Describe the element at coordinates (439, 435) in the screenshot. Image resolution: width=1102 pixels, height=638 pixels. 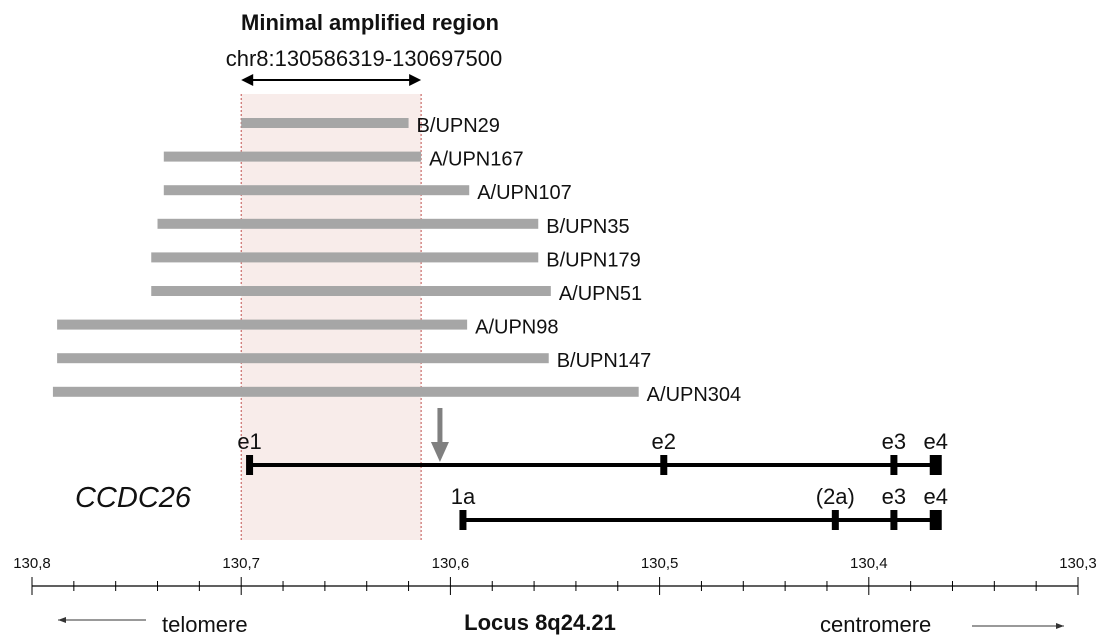
I see `breakpoint-arrow` at that location.